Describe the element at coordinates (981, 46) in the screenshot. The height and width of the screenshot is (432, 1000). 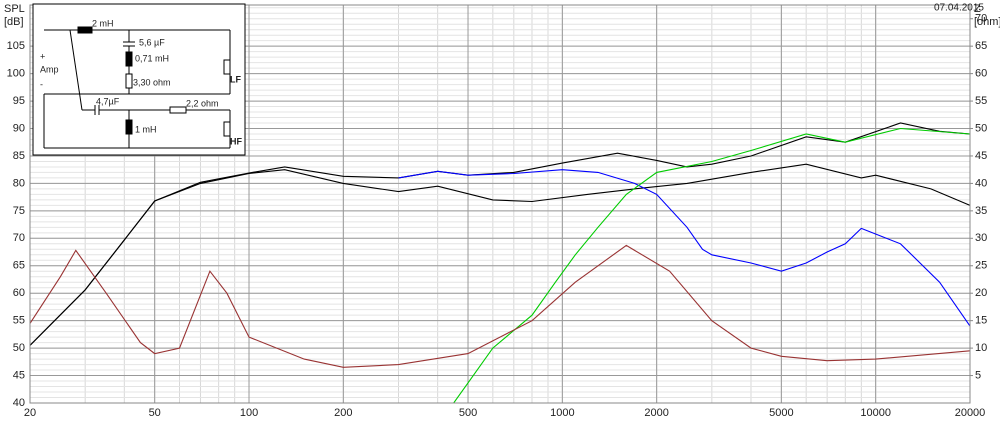
I see `y2-tick-label: 65` at that location.